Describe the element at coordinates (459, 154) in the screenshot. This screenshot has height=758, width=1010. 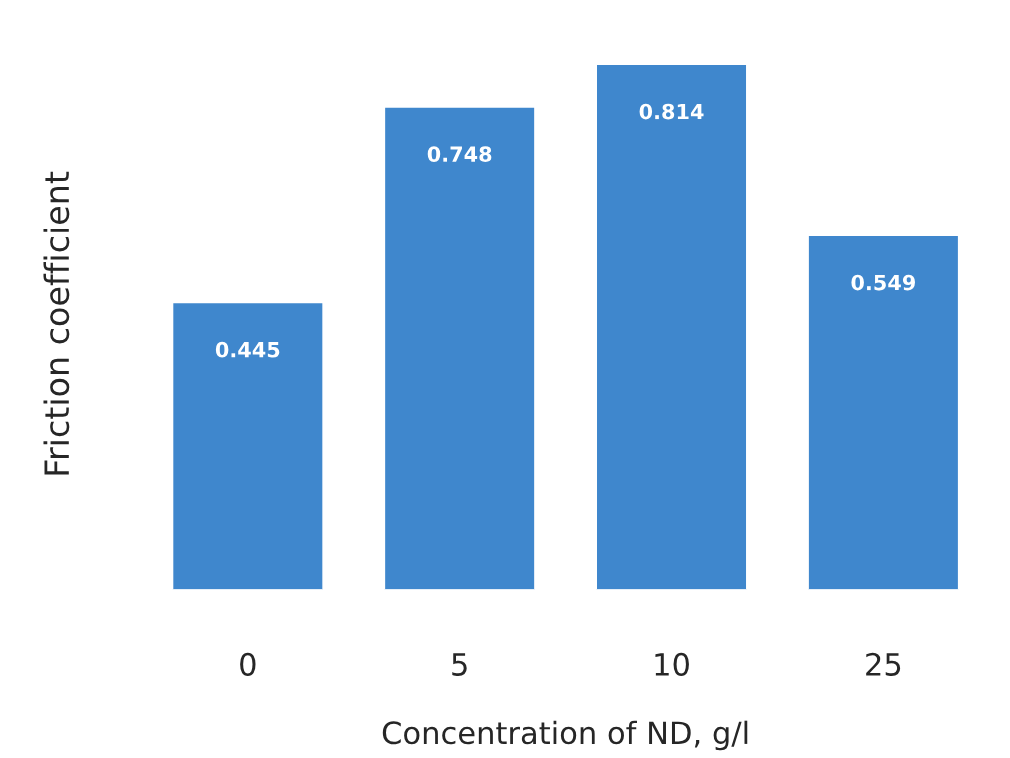
I see `data-label: 0.748` at that location.